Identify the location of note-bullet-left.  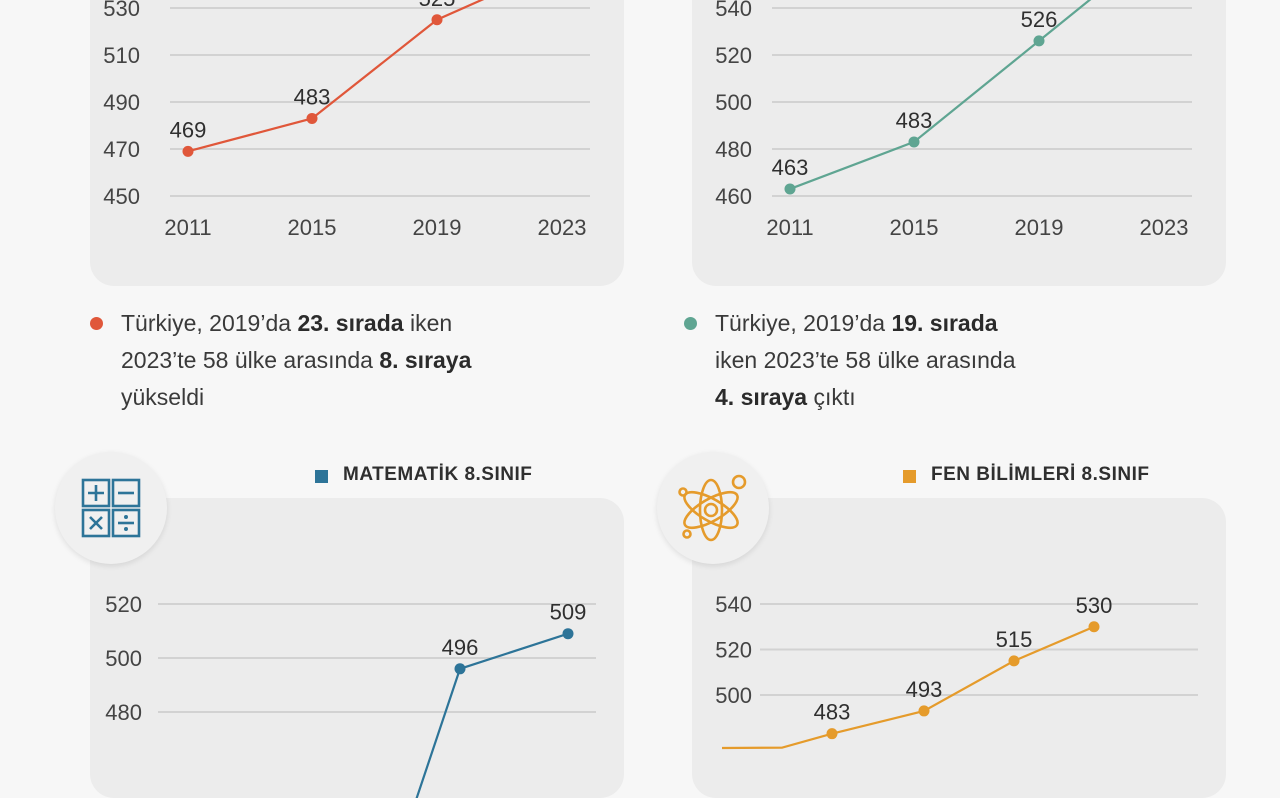
(96, 323).